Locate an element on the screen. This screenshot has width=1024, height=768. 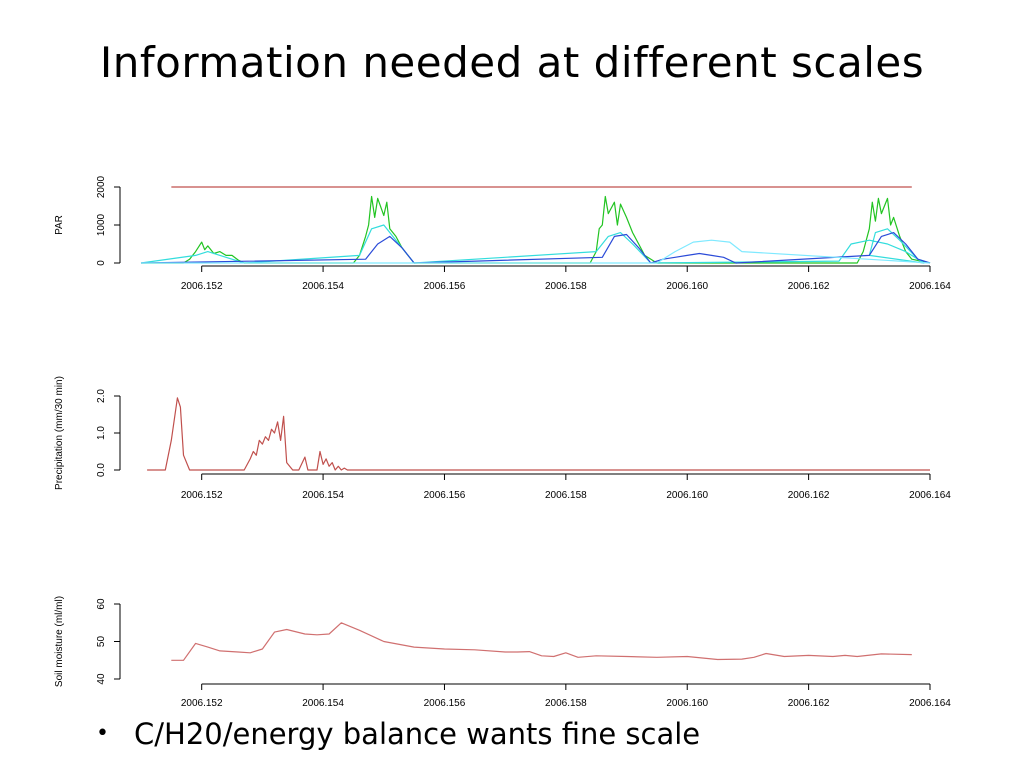
slide-title: Information needed at different scales is located at coordinates (512, 62).